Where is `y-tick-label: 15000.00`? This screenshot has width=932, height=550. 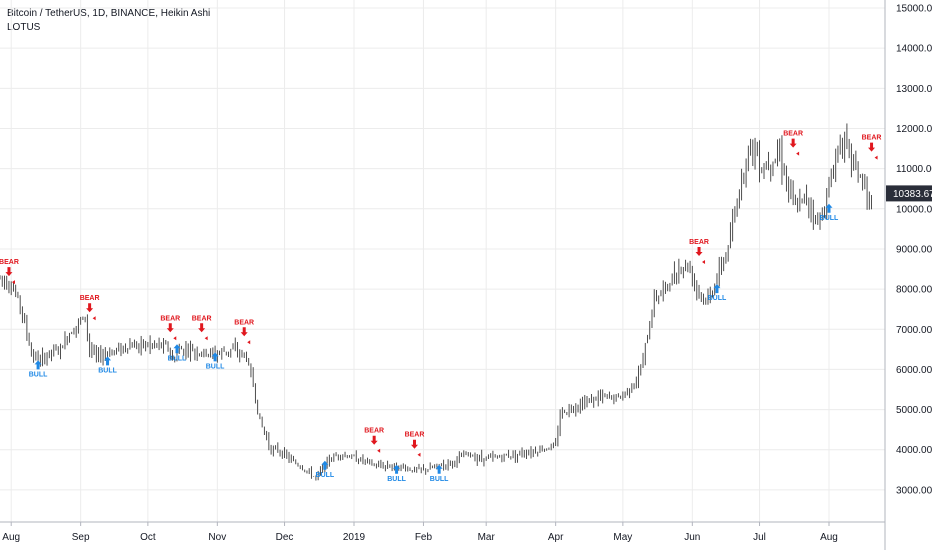
y-tick-label: 15000.00 is located at coordinates (914, 9).